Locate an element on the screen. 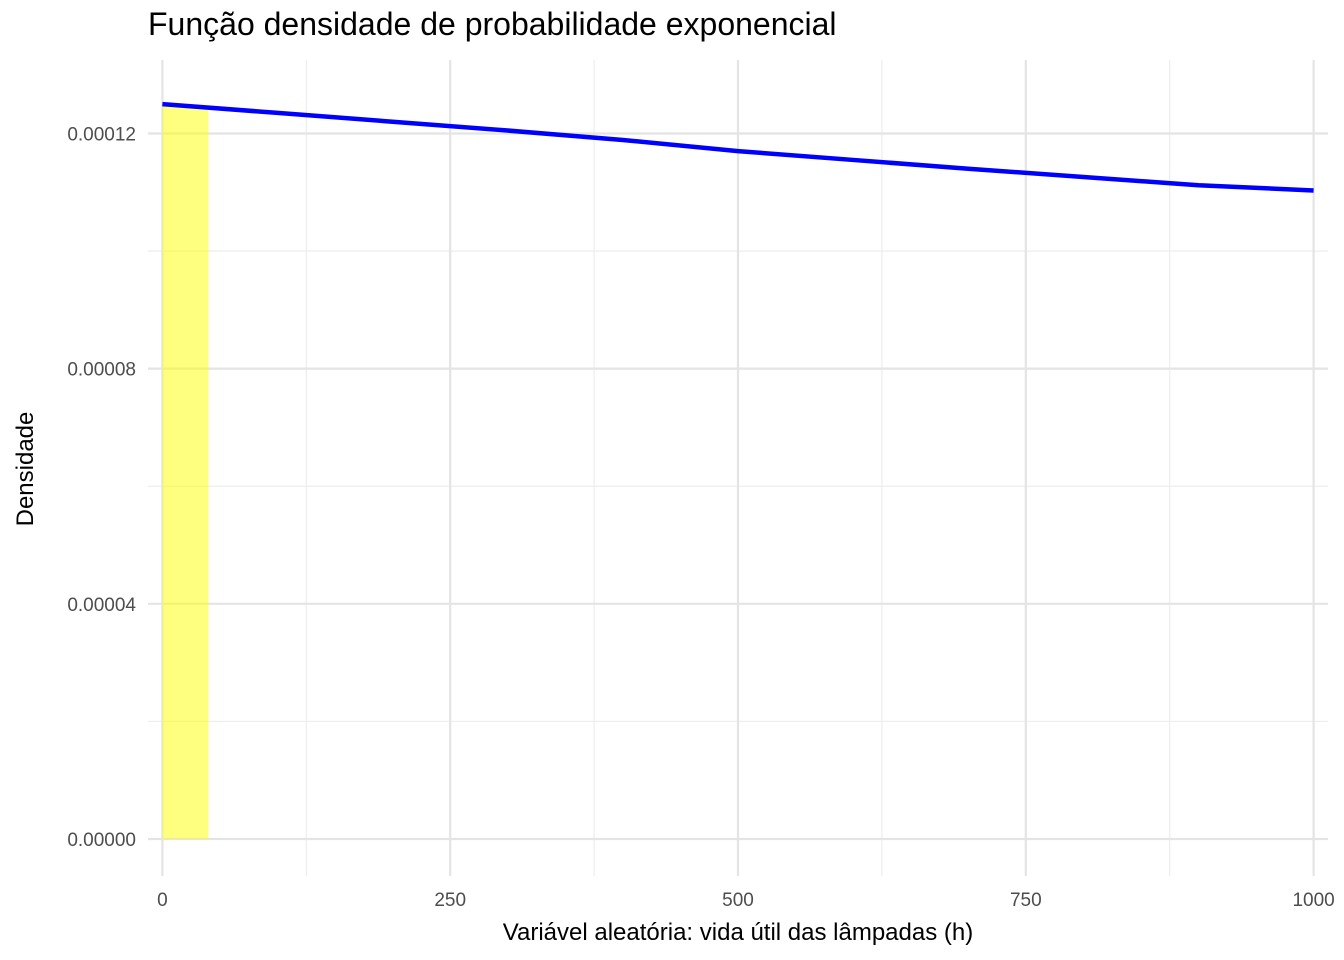 This screenshot has height=960, width=1344. y-axis-title: Densidade is located at coordinates (25, 469).